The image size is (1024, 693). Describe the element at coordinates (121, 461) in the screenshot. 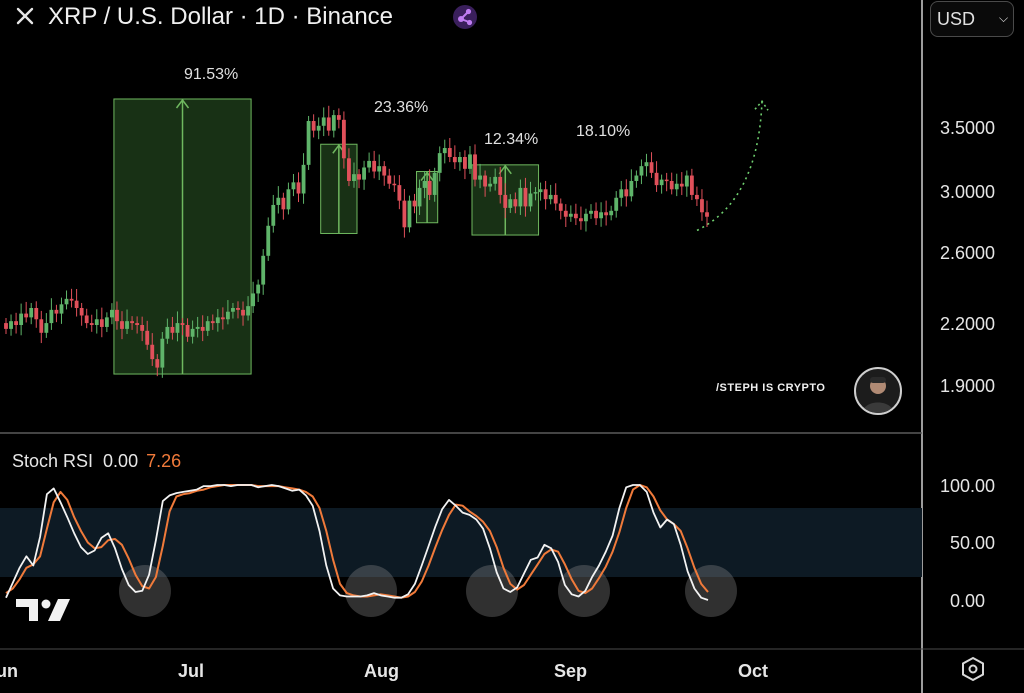

I see `stoch-k-value: 0.00` at that location.